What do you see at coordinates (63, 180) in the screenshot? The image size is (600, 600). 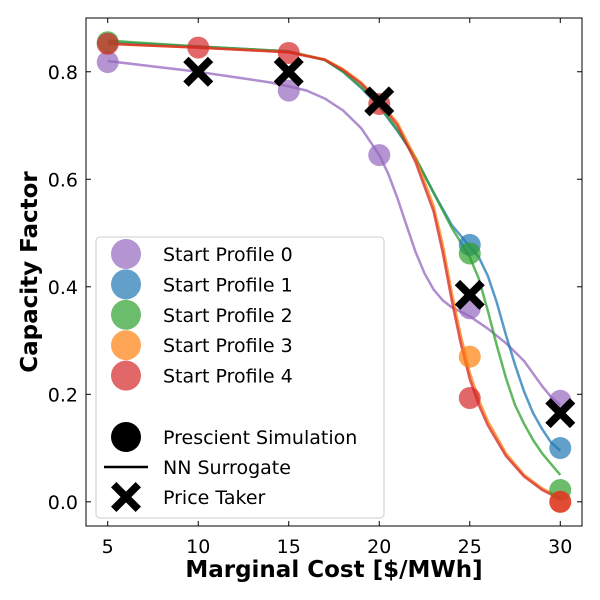 I see `y-tick-label: 0.6` at bounding box center [63, 180].